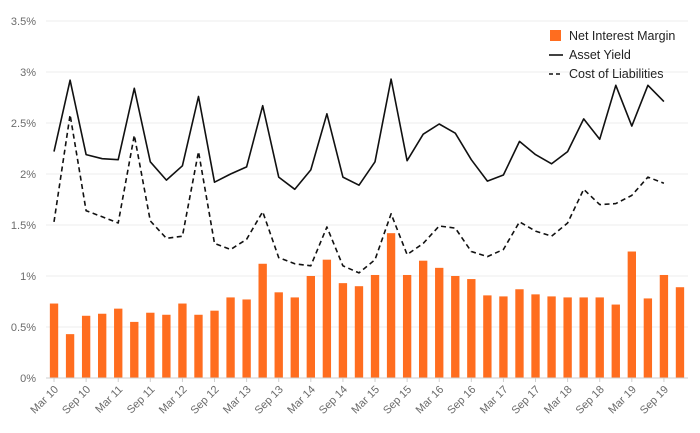 The height and width of the screenshot is (433, 700). I want to click on x-tick-label: Mar 15, so click(365, 400).